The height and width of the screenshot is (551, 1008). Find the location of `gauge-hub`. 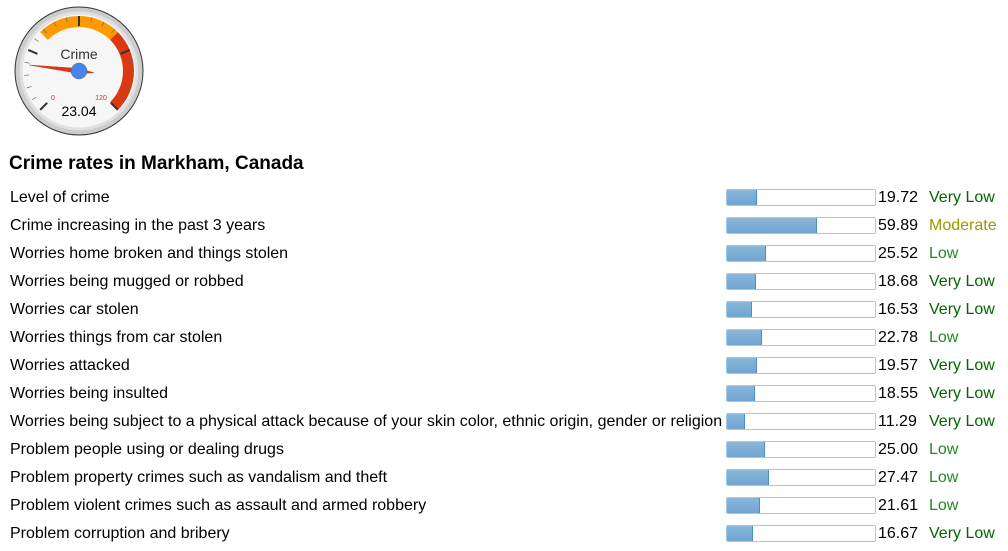

gauge-hub is located at coordinates (79, 71).